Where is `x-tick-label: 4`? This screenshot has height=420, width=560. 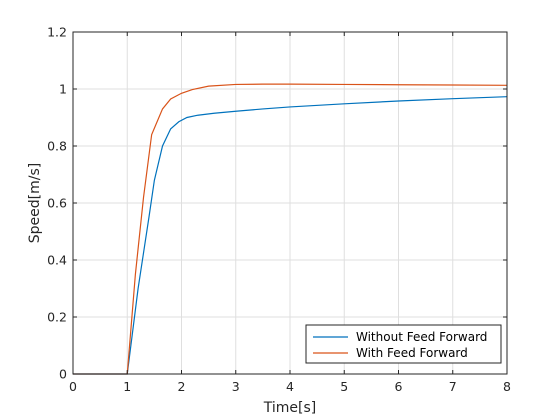 x-tick-label: 4 is located at coordinates (290, 386).